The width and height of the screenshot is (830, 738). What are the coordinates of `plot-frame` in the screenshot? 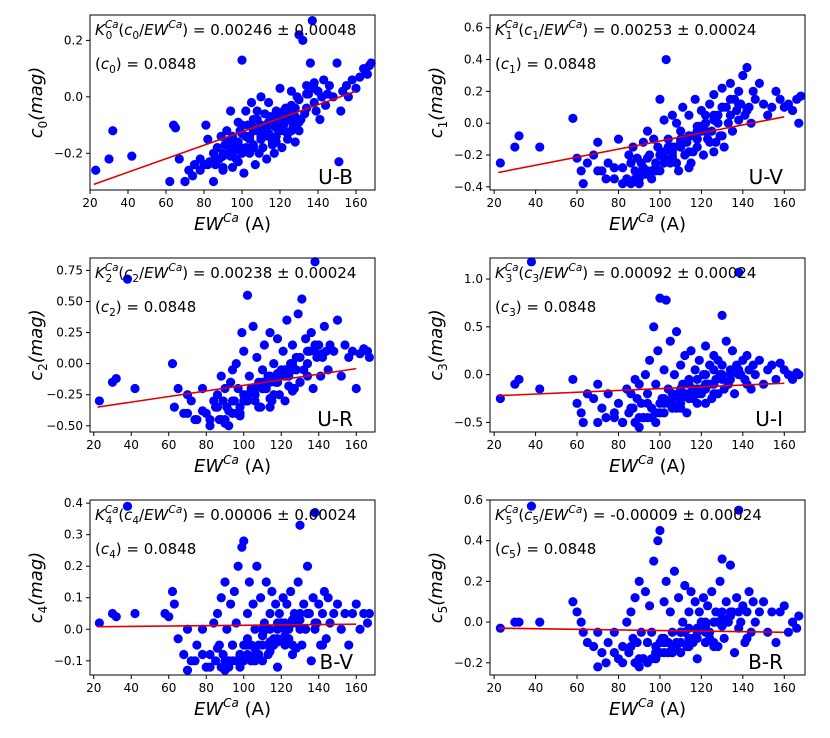 It's located at (232, 102).